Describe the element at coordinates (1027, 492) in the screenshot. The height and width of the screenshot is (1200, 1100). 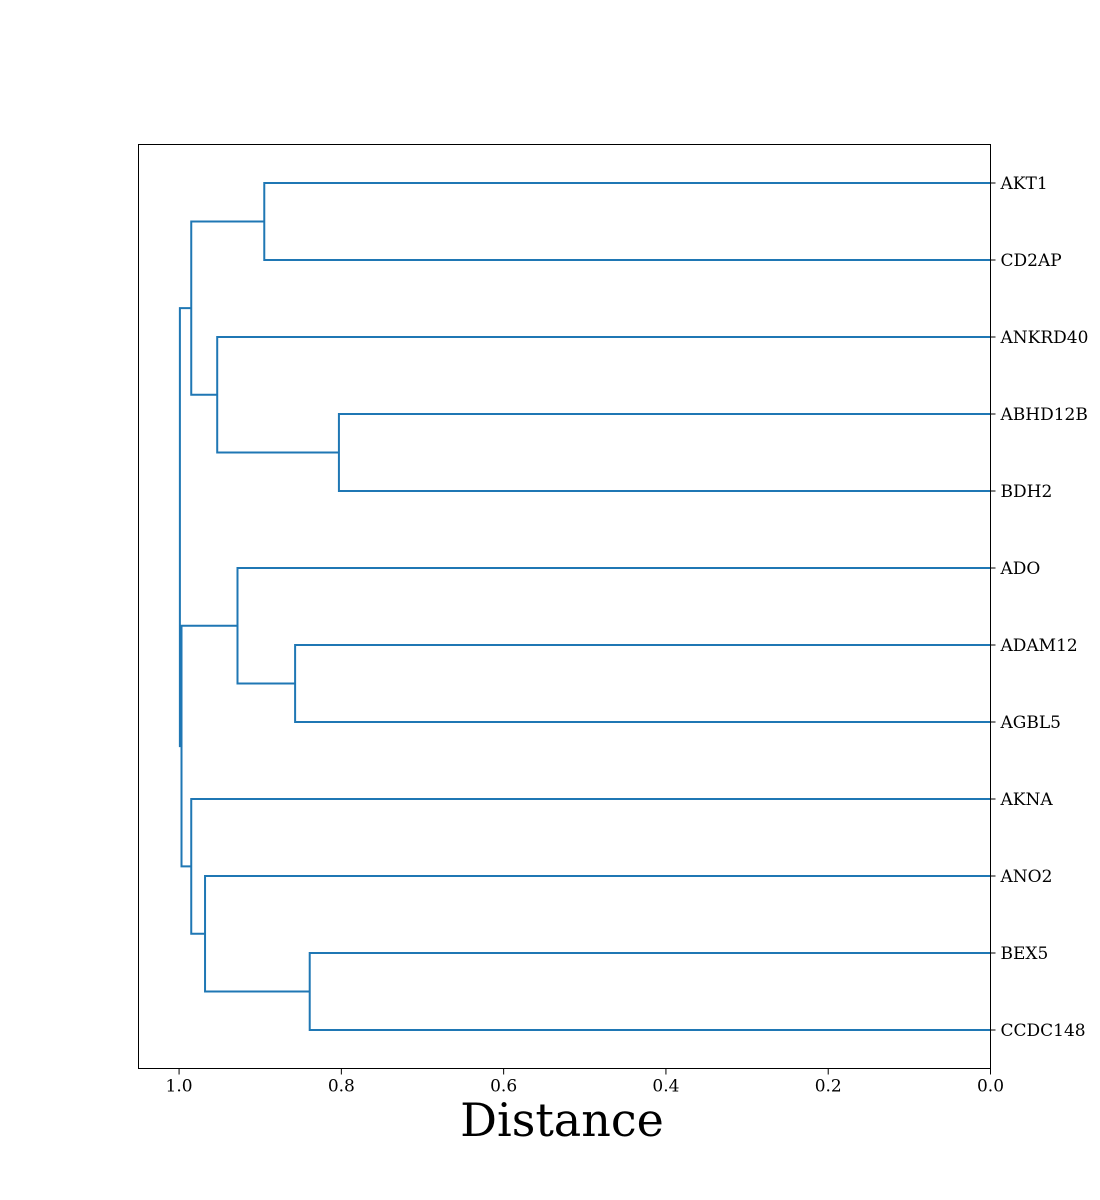
I see `leaf-label: BDH2` at that location.